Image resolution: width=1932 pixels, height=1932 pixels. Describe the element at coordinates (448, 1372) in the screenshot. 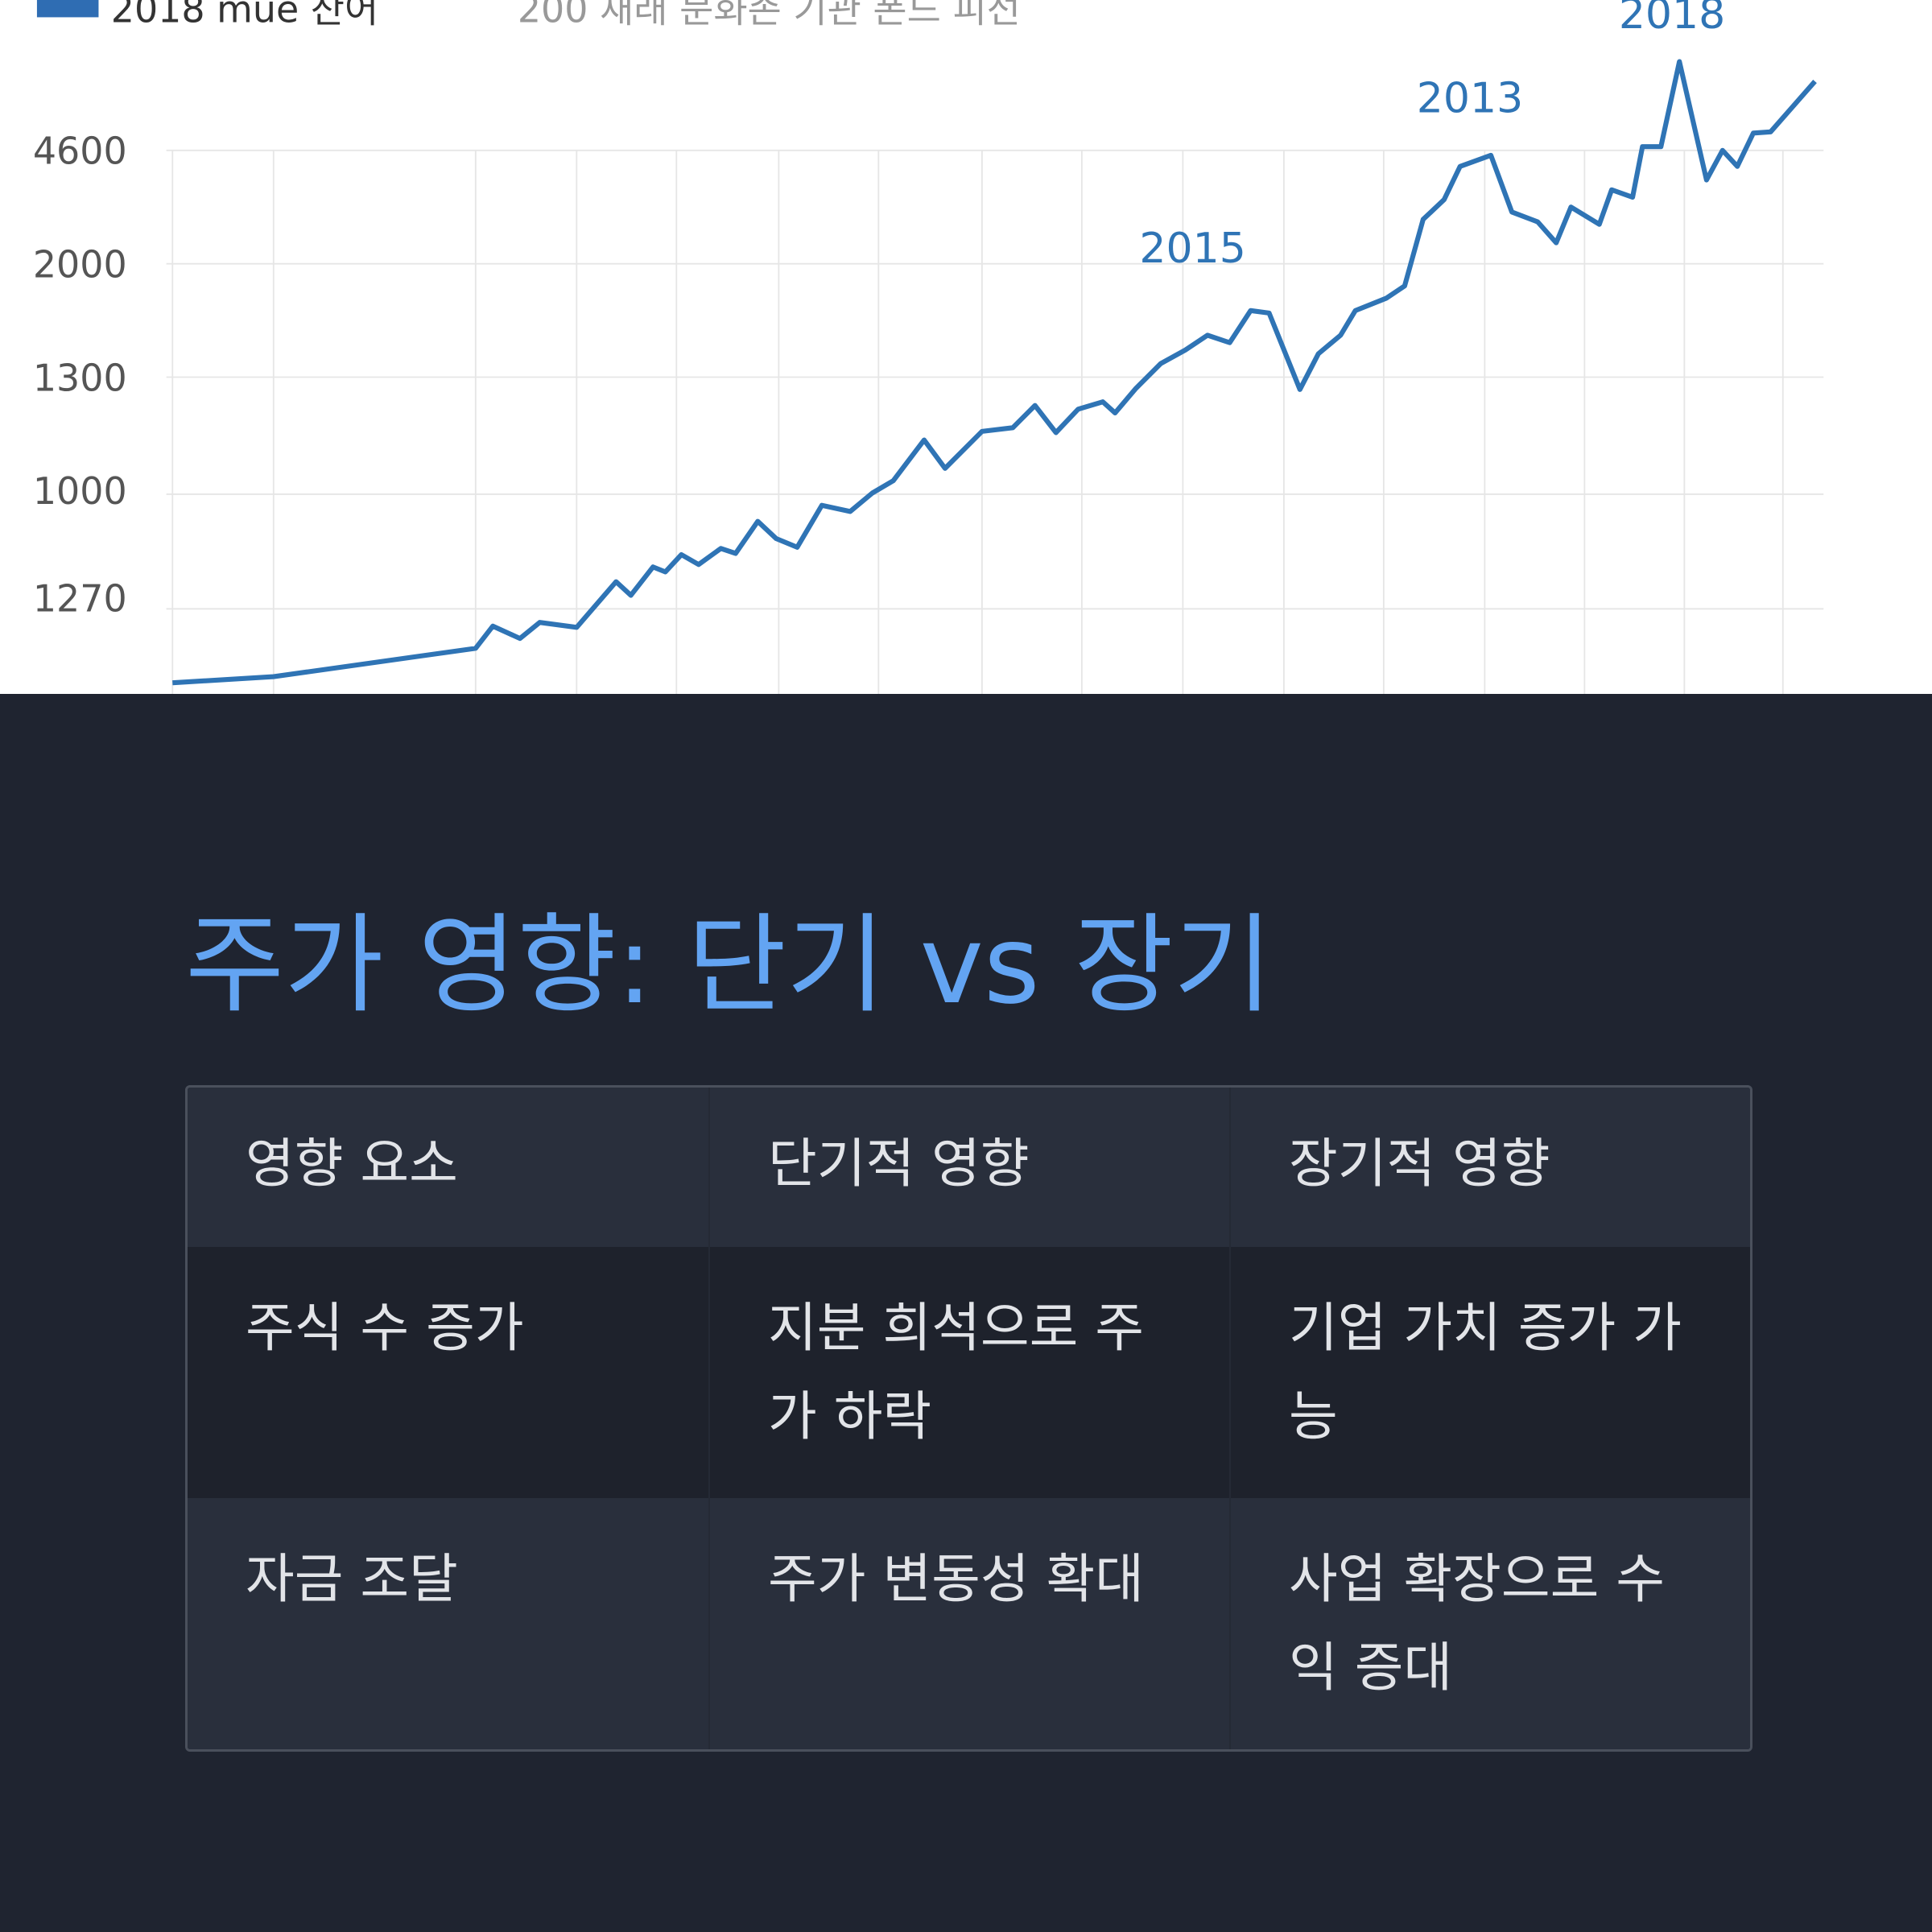

I see `cell: 주식 수 증가` at that location.